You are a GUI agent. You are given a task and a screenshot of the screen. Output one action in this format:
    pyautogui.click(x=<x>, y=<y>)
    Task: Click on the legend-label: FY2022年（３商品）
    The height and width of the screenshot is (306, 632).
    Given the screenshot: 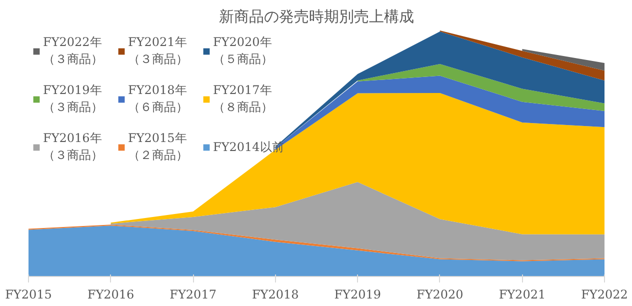 What is the action you would take?
    pyautogui.click(x=73, y=51)
    